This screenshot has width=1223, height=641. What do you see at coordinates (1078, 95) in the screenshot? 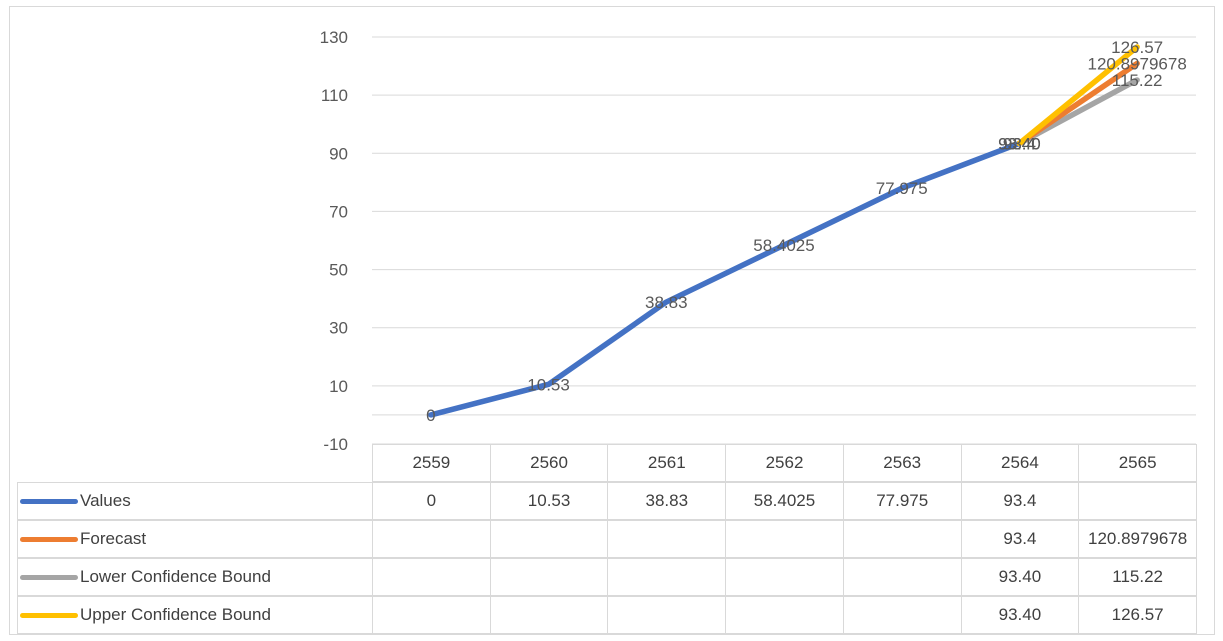
I see `series-line-upper-confidence-bound` at bounding box center [1078, 95].